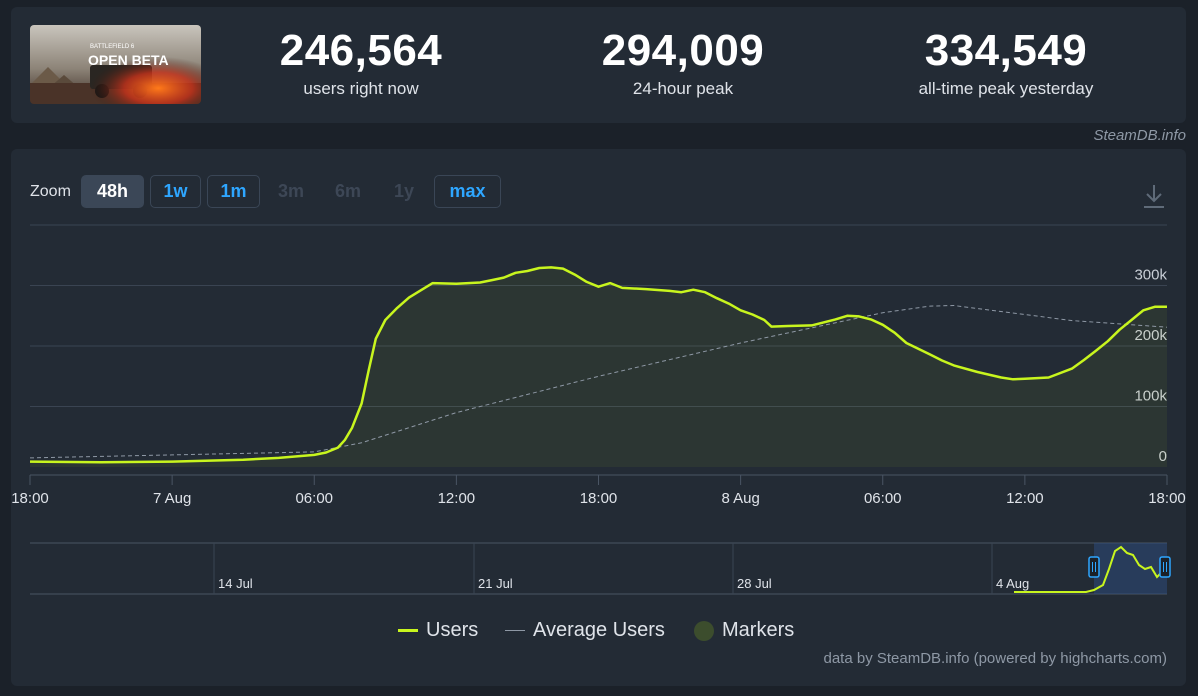  Describe the element at coordinates (1165, 567) in the screenshot. I see `navigator-handle-right` at that location.